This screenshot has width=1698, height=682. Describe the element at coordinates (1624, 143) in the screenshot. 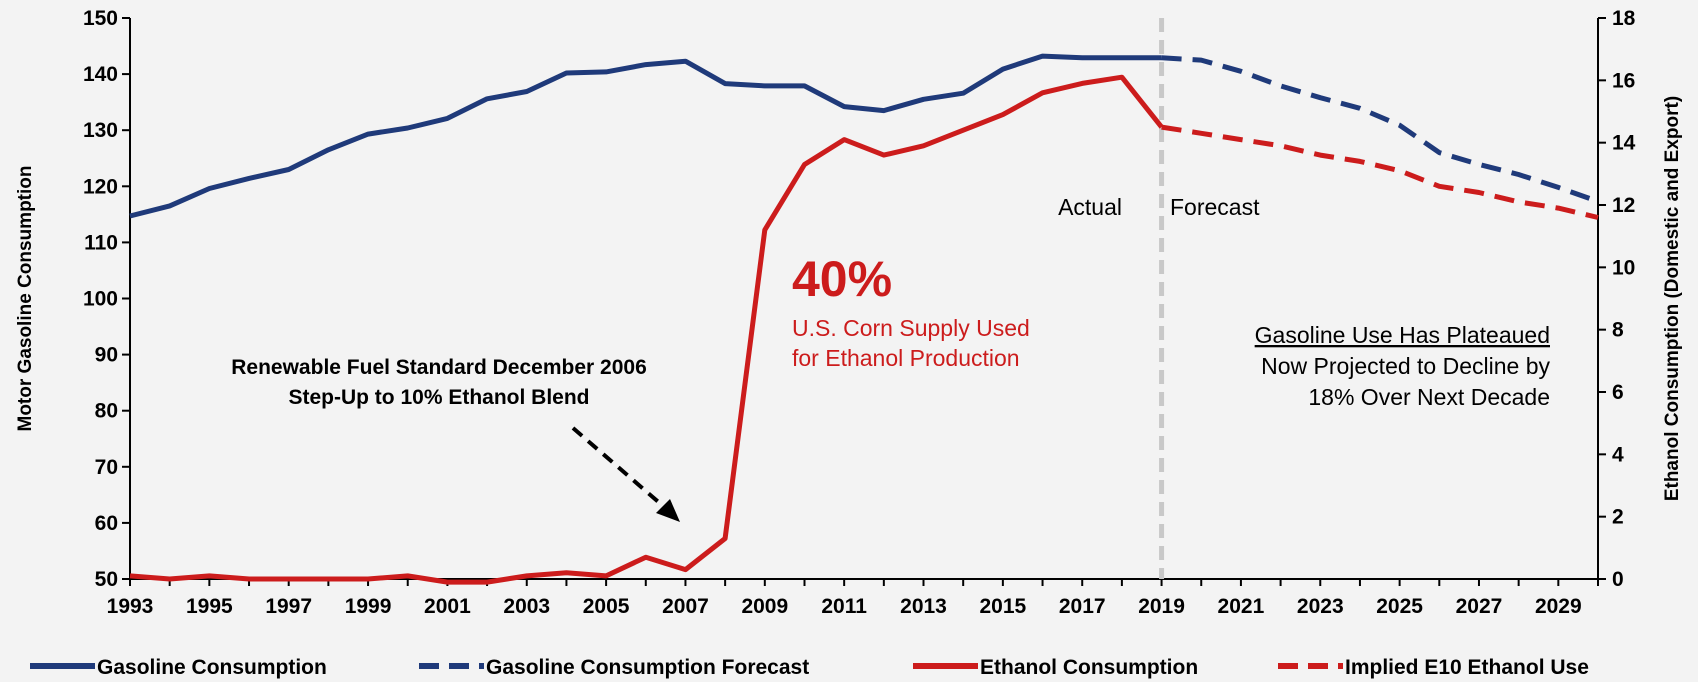

I see `right-tick-label: 14` at that location.